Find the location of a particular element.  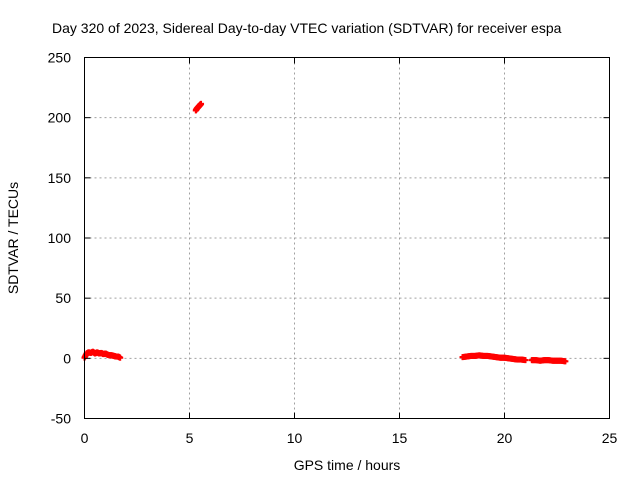

x-tick-label: 20 is located at coordinates (505, 438).